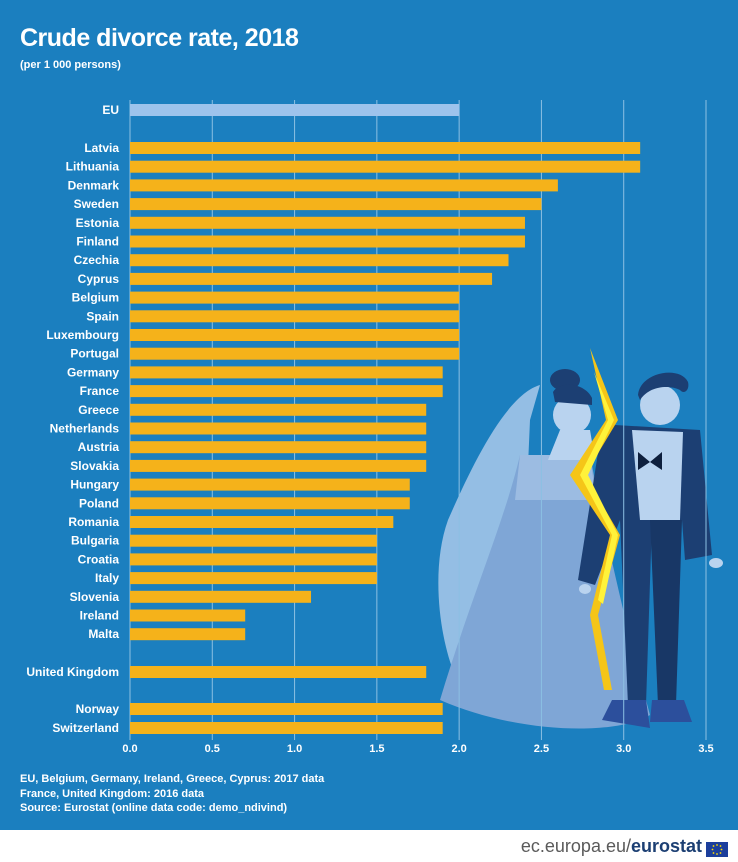  Describe the element at coordinates (417, 749) in the screenshot. I see `x-axis-ticks: 0.0 0.5 1.0 1.5 2.0 2.5 3.0 3.5` at that location.